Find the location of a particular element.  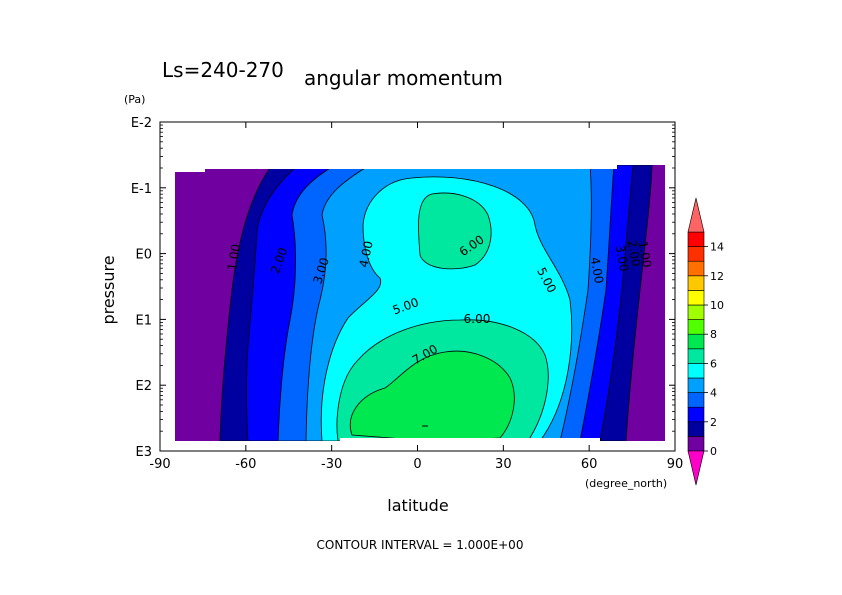

y-unit-label: (Pa) is located at coordinates (134, 99).